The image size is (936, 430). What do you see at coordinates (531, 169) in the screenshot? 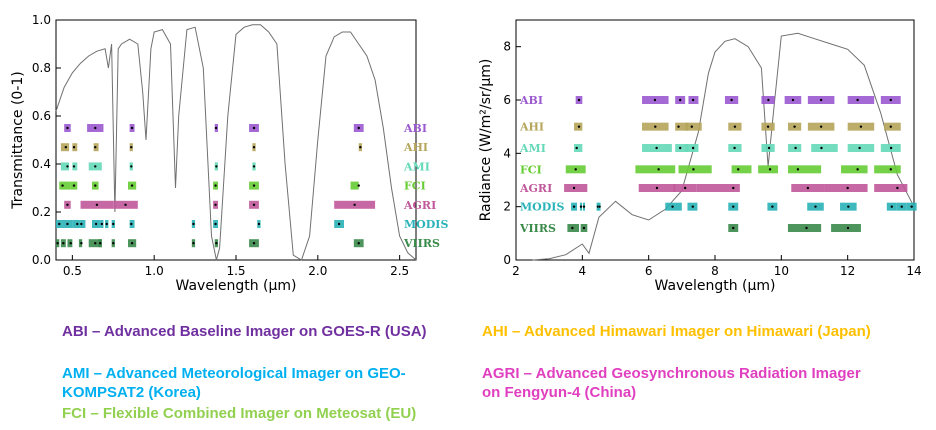
I see `instrument-label-fci: FCI` at bounding box center [531, 169].